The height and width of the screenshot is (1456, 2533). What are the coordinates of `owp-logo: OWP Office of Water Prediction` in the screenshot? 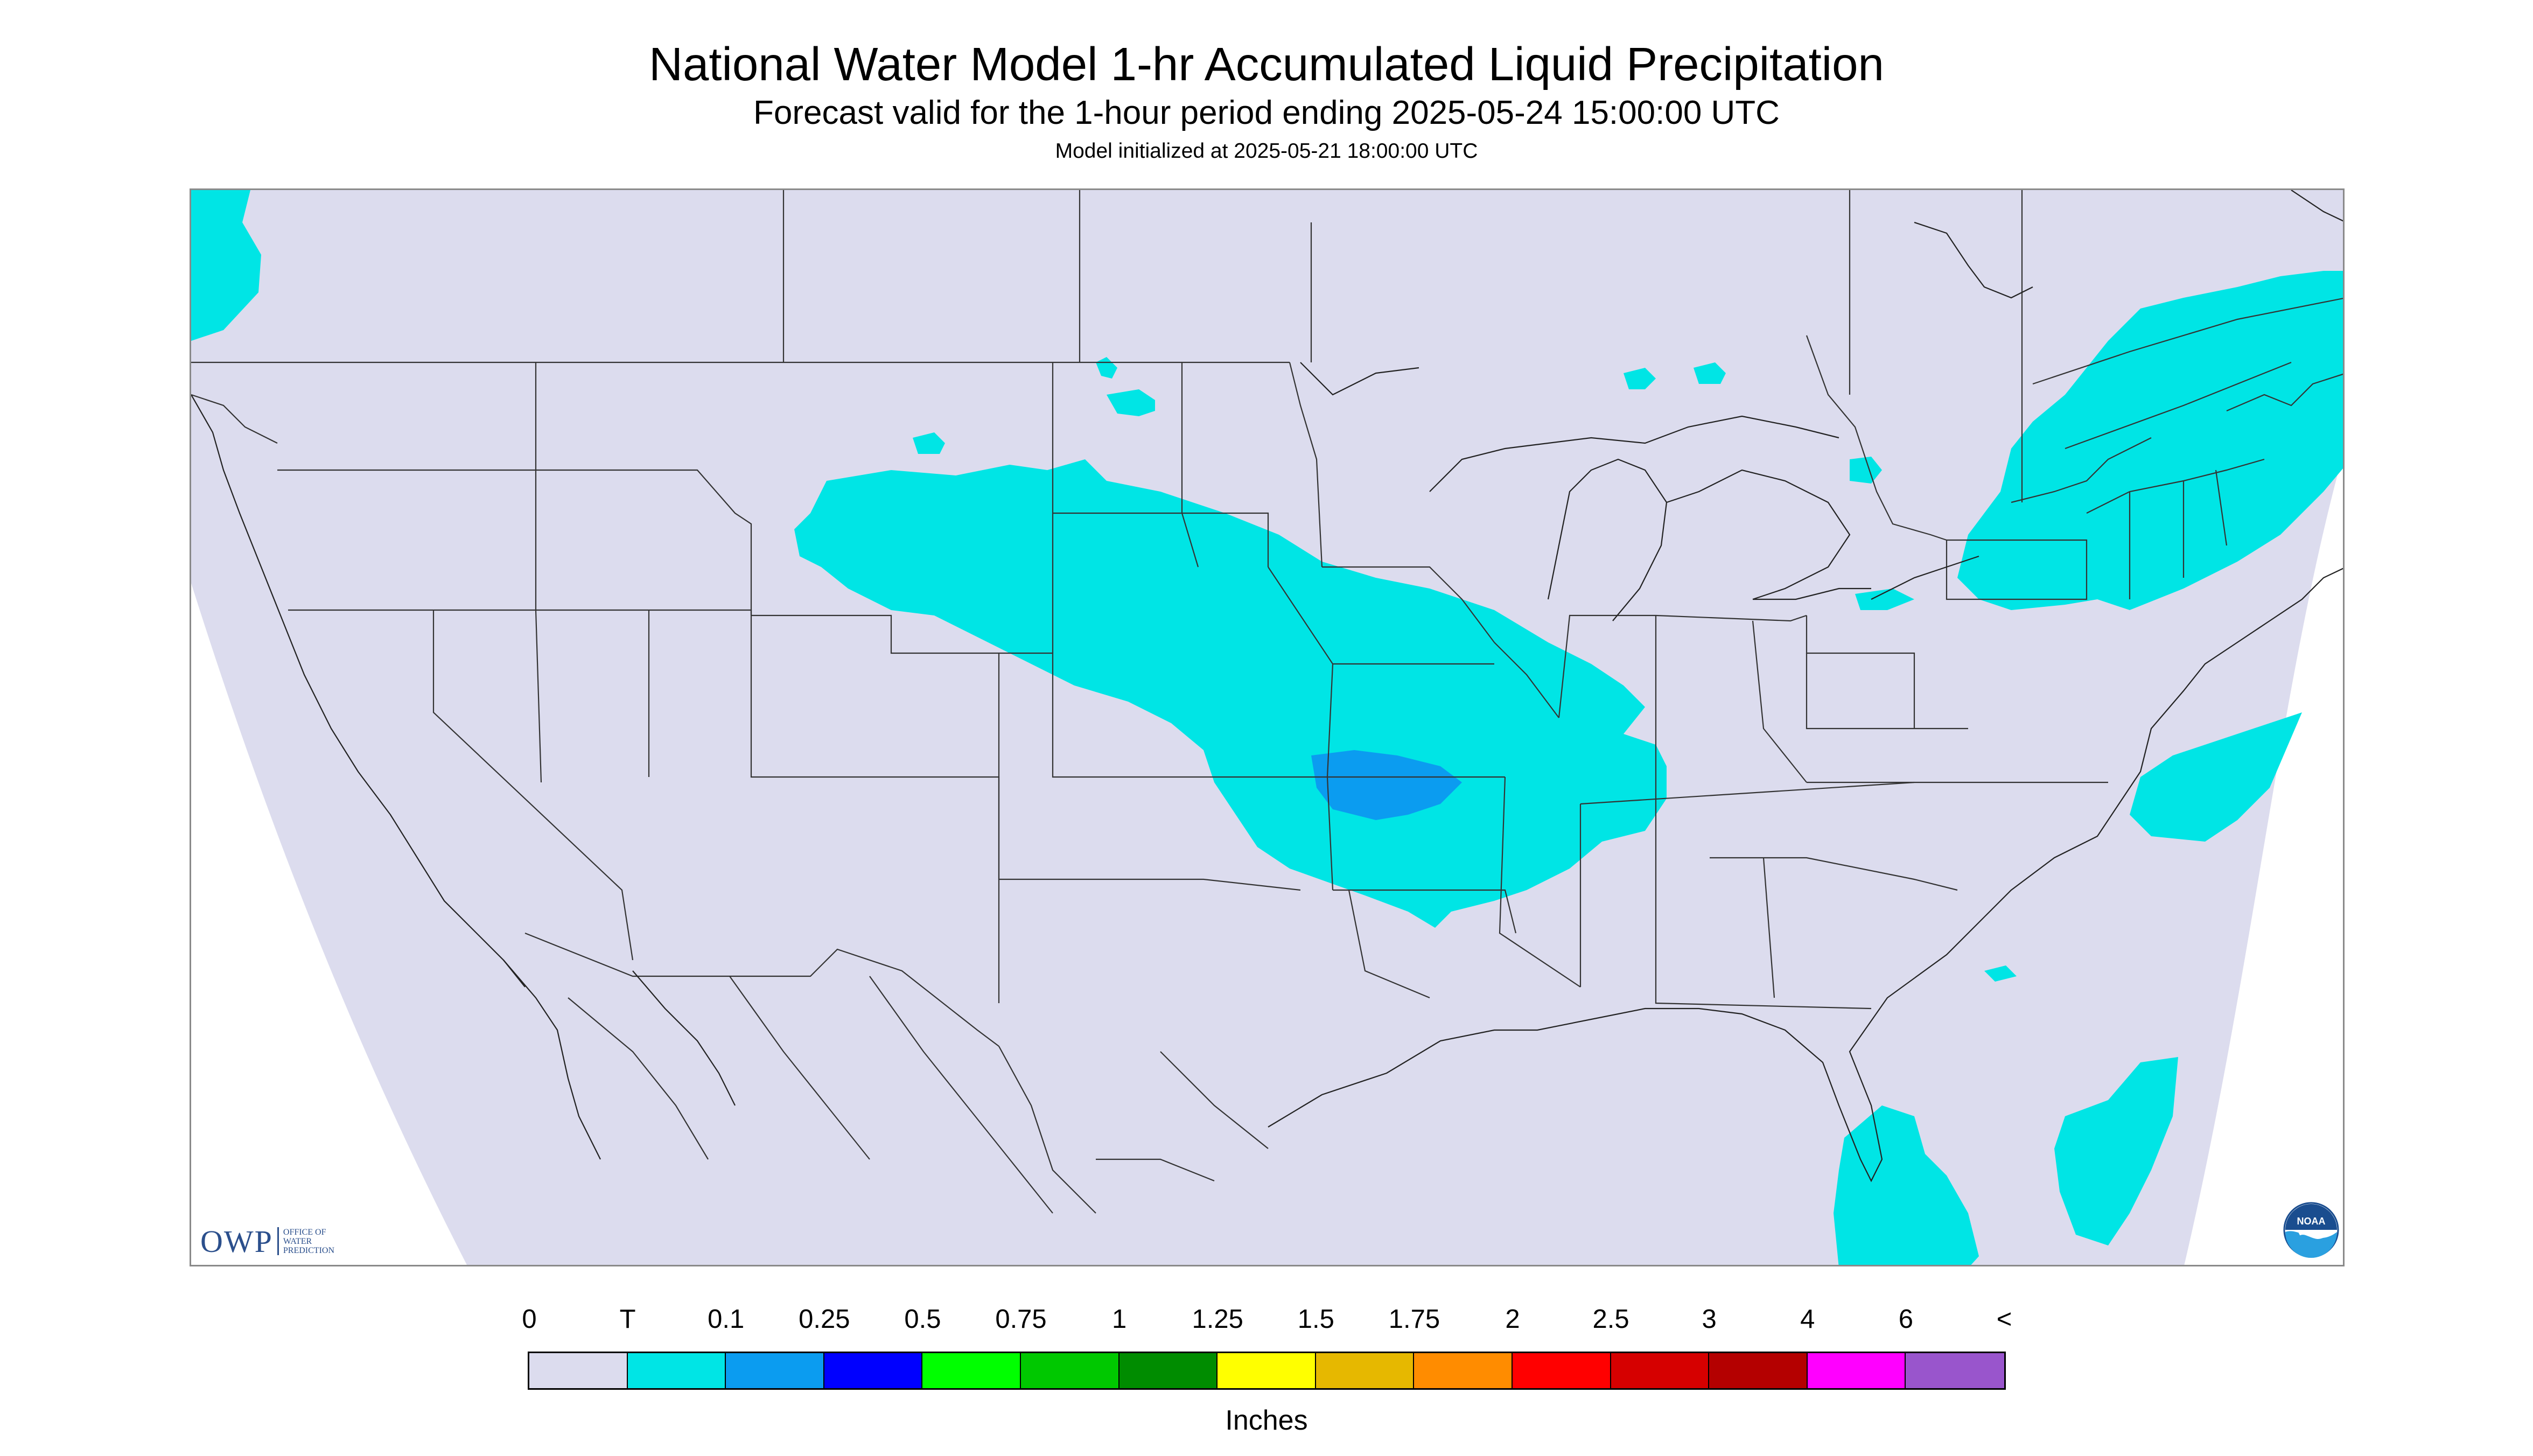 It's located at (274, 1241).